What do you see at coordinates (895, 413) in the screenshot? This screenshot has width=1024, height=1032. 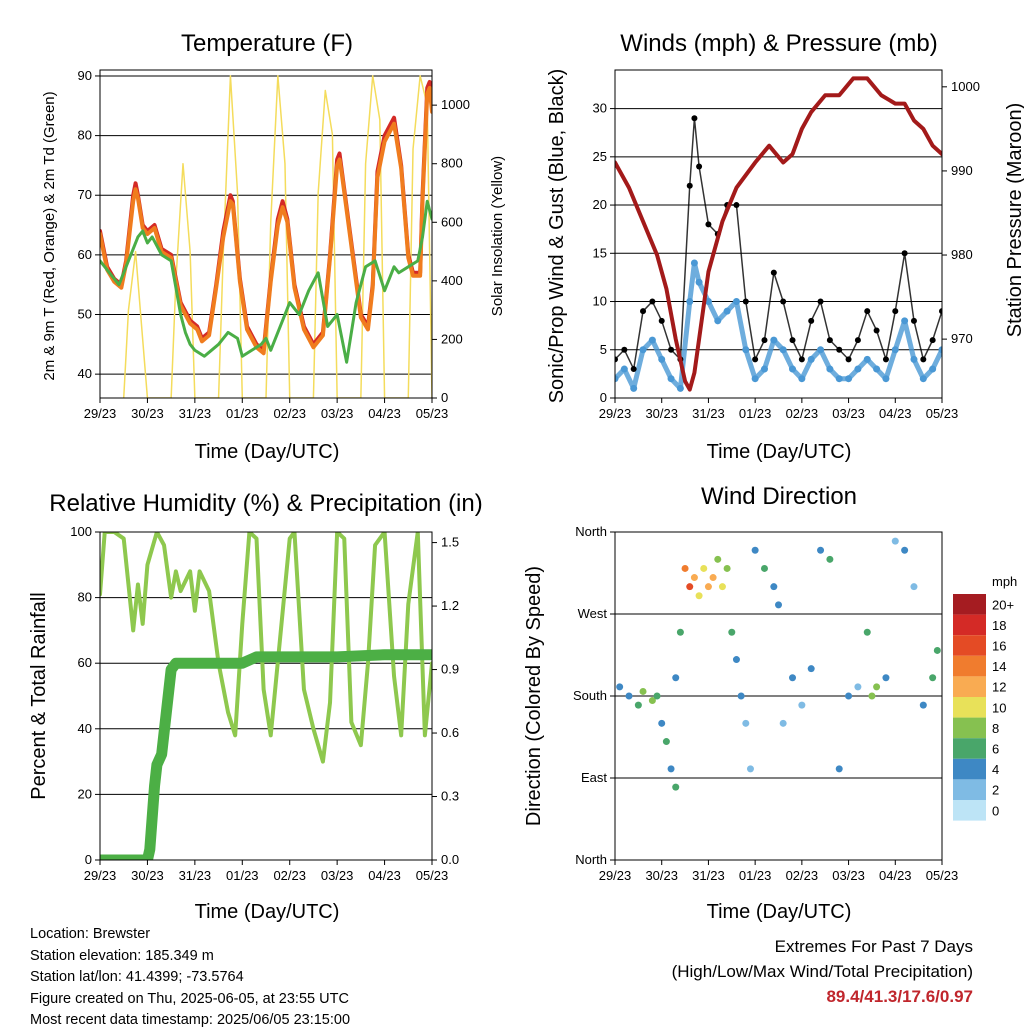 I see `winds-xtick-label: 04/23` at bounding box center [895, 413].